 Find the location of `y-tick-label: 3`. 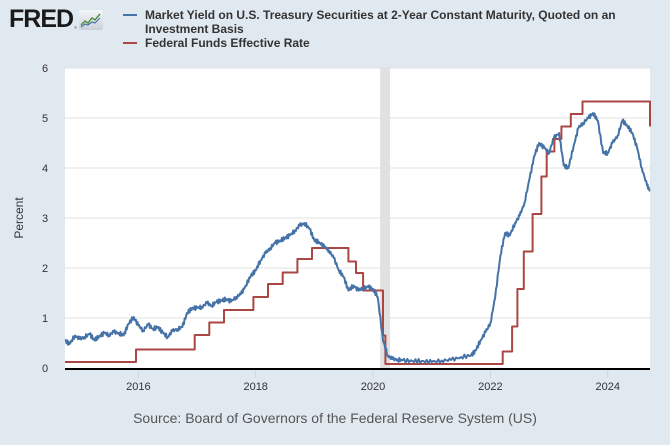

y-tick-label: 3 is located at coordinates (45, 219).